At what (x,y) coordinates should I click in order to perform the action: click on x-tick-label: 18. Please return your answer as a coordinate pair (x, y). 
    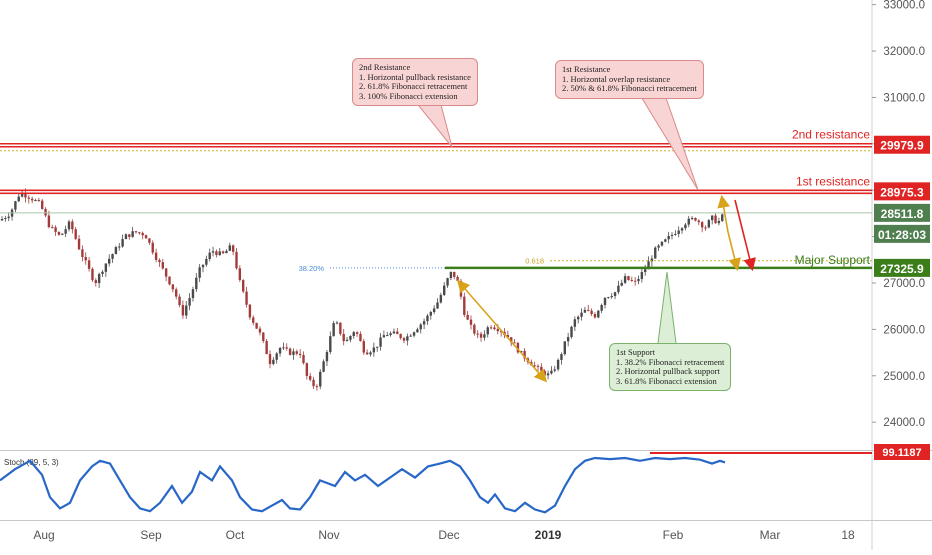
    Looking at the image, I should click on (848, 535).